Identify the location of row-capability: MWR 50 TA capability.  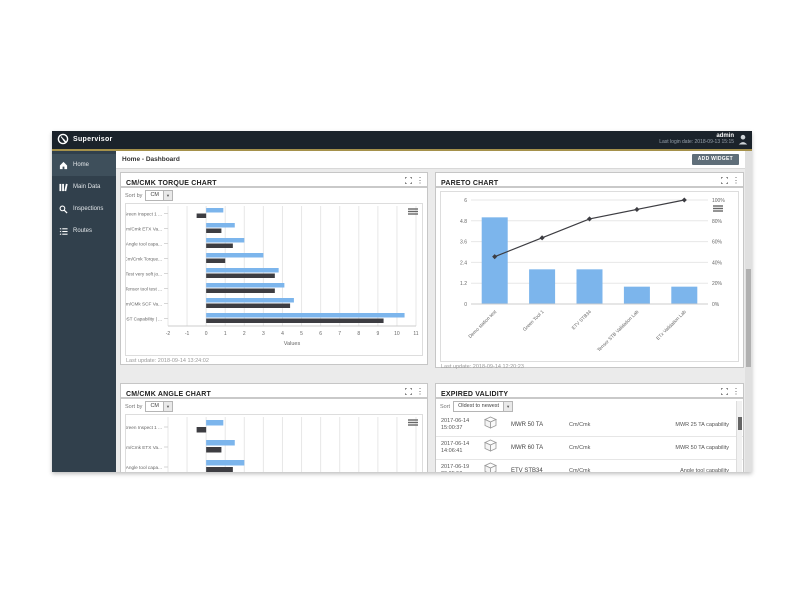
(702, 448).